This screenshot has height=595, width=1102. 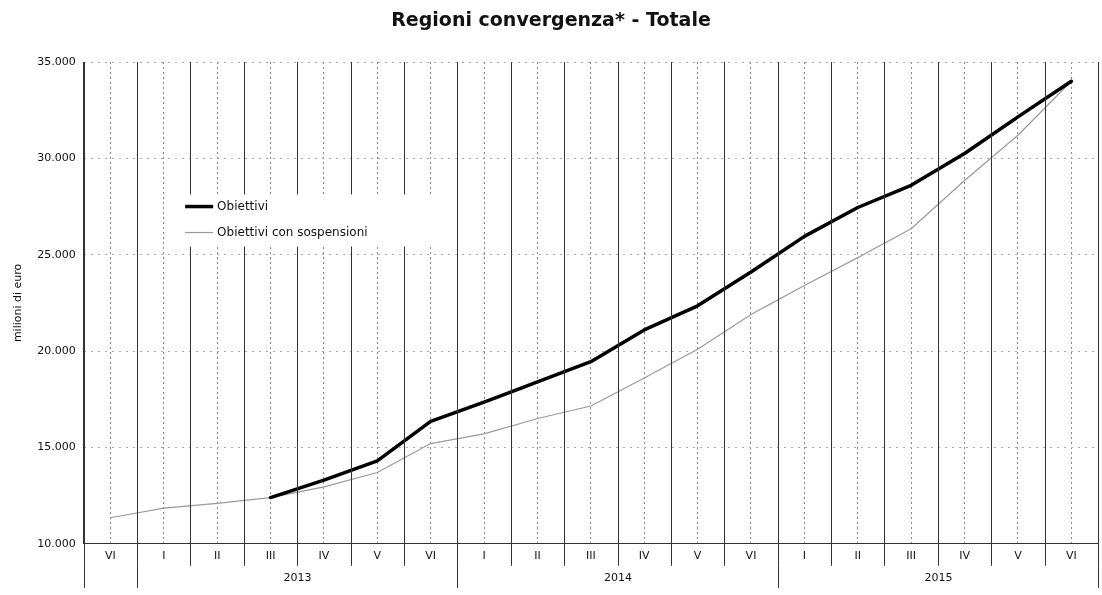 I want to click on legend-label: Obiettivi, so click(x=243, y=205).